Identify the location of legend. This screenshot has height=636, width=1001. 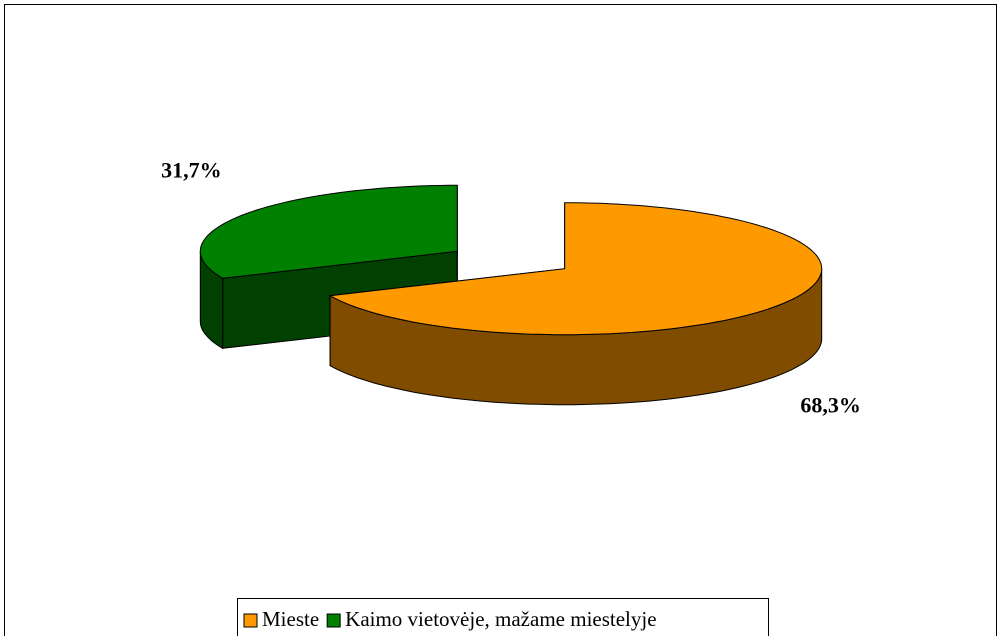
(503, 617).